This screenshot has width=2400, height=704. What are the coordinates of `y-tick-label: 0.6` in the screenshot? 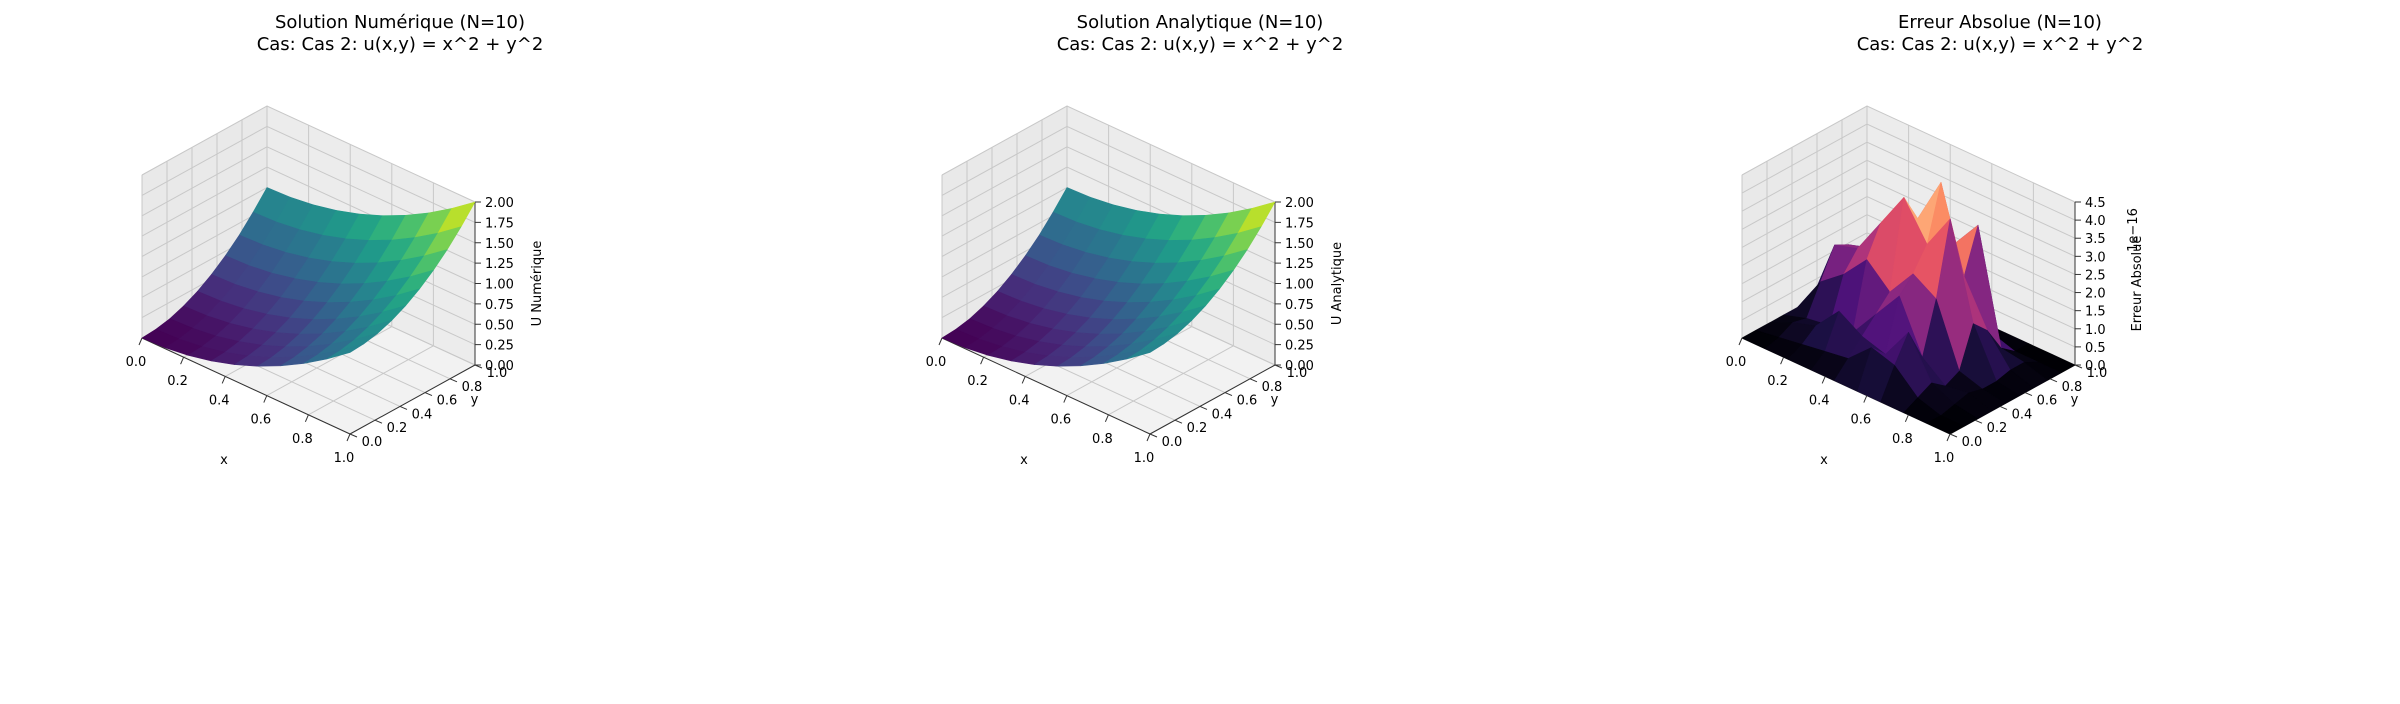 It's located at (2047, 401).